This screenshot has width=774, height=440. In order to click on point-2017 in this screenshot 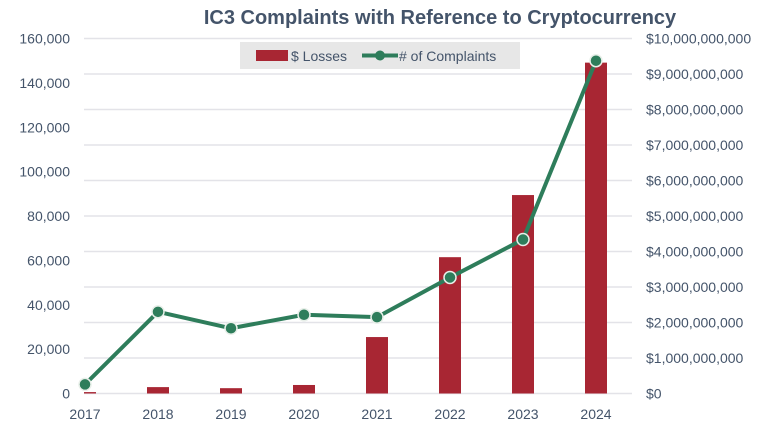, I will do `click(85, 384)`.